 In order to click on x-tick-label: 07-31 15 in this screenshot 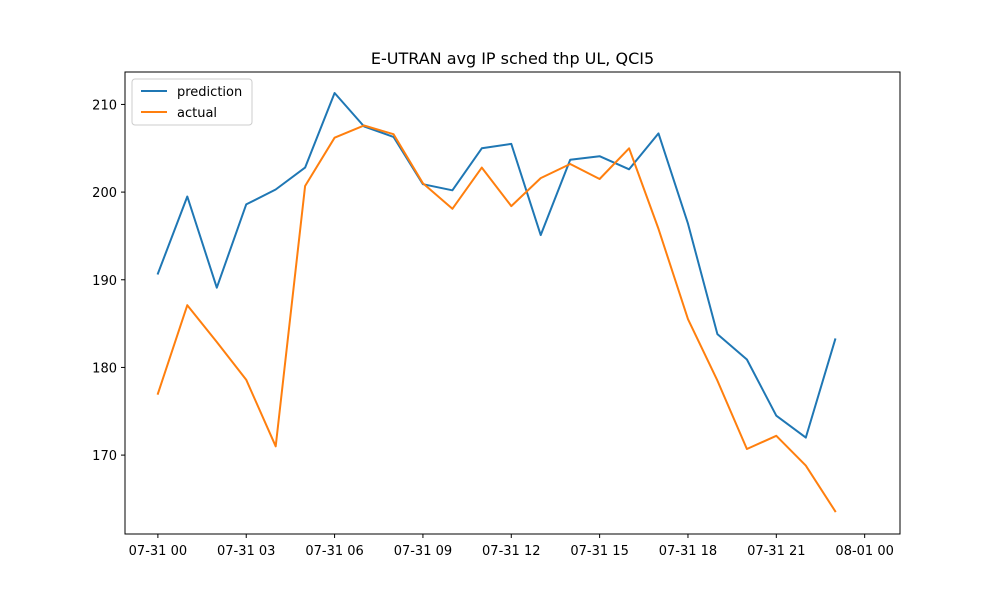, I will do `click(599, 551)`.